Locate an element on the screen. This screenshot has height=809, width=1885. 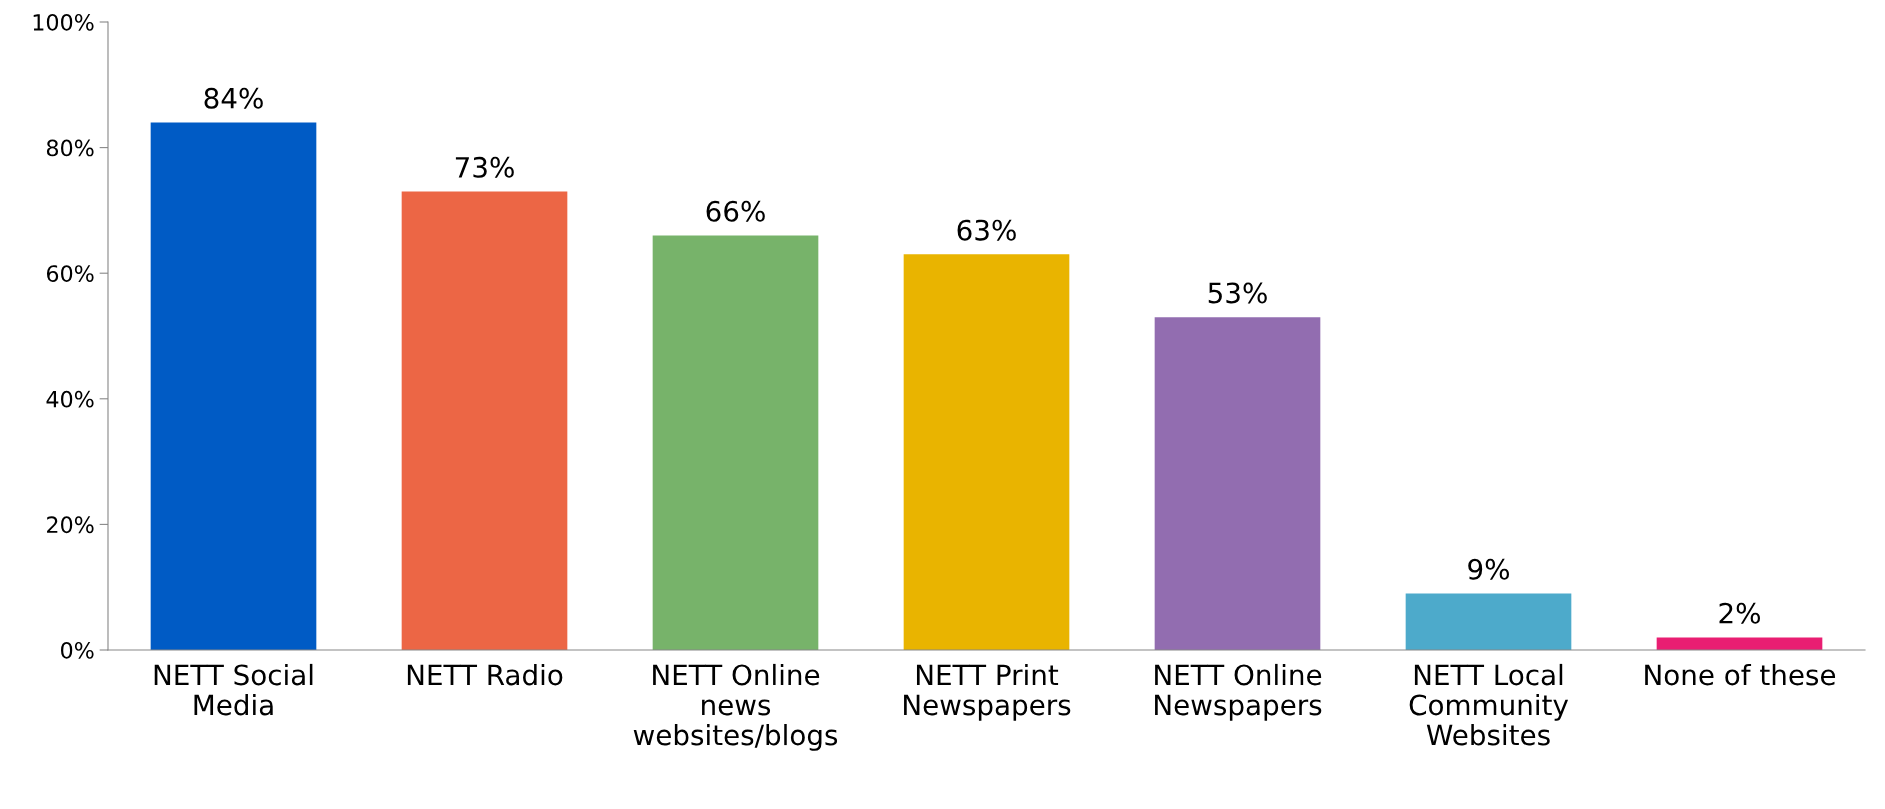
x-tick-label: NETT Radio is located at coordinates (485, 674).